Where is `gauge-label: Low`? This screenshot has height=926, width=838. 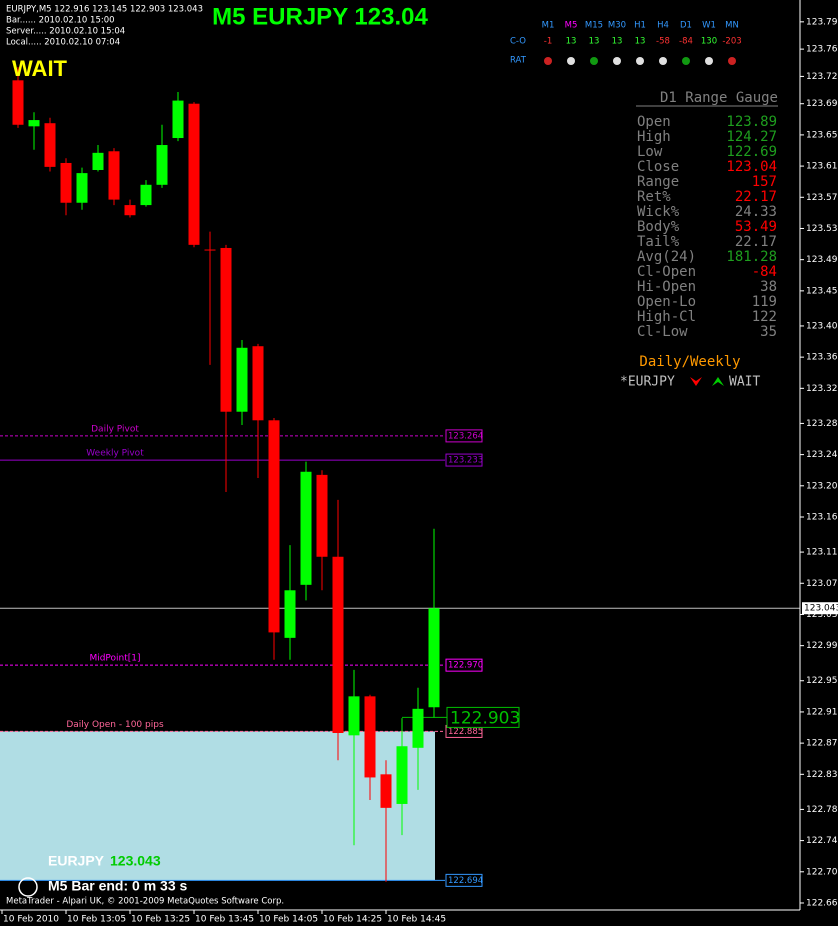
gauge-label: Low is located at coordinates (650, 152).